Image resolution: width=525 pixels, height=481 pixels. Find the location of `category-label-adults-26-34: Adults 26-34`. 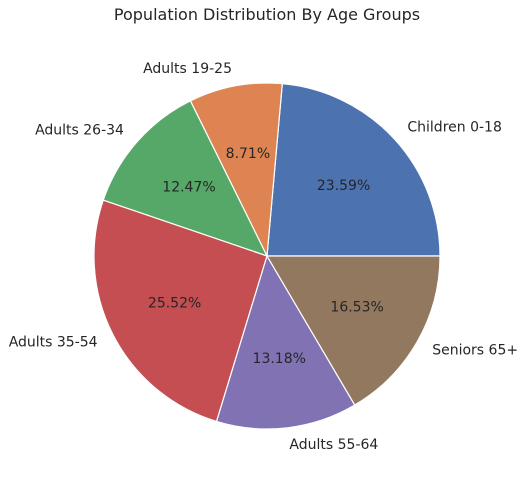

category-label-adults-26-34: Adults 26-34 is located at coordinates (79, 130).